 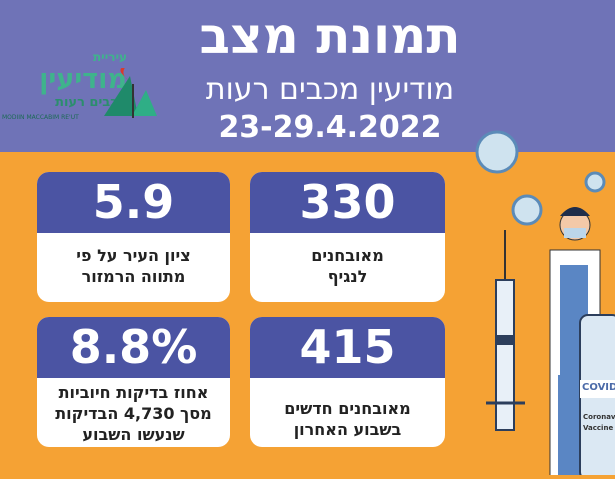 I want to click on stat-card-city-score: 5.9 ציון העיר על פי מתווה הרמזור, so click(x=133, y=237).